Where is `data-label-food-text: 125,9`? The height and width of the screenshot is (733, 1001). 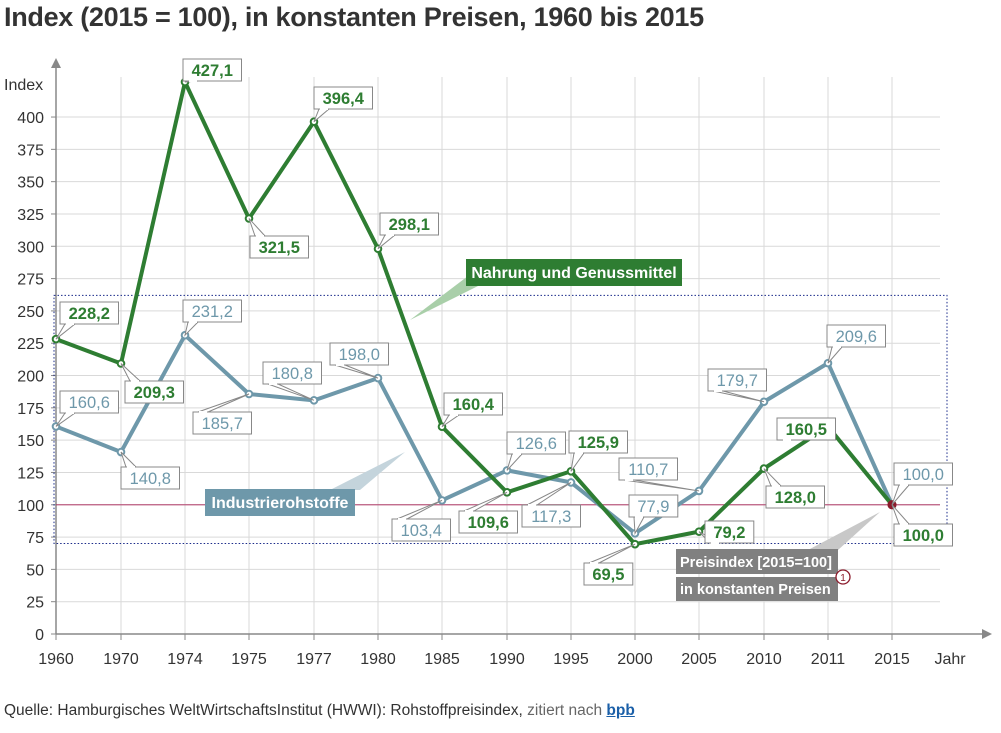
data-label-food-text: 125,9 is located at coordinates (598, 443).